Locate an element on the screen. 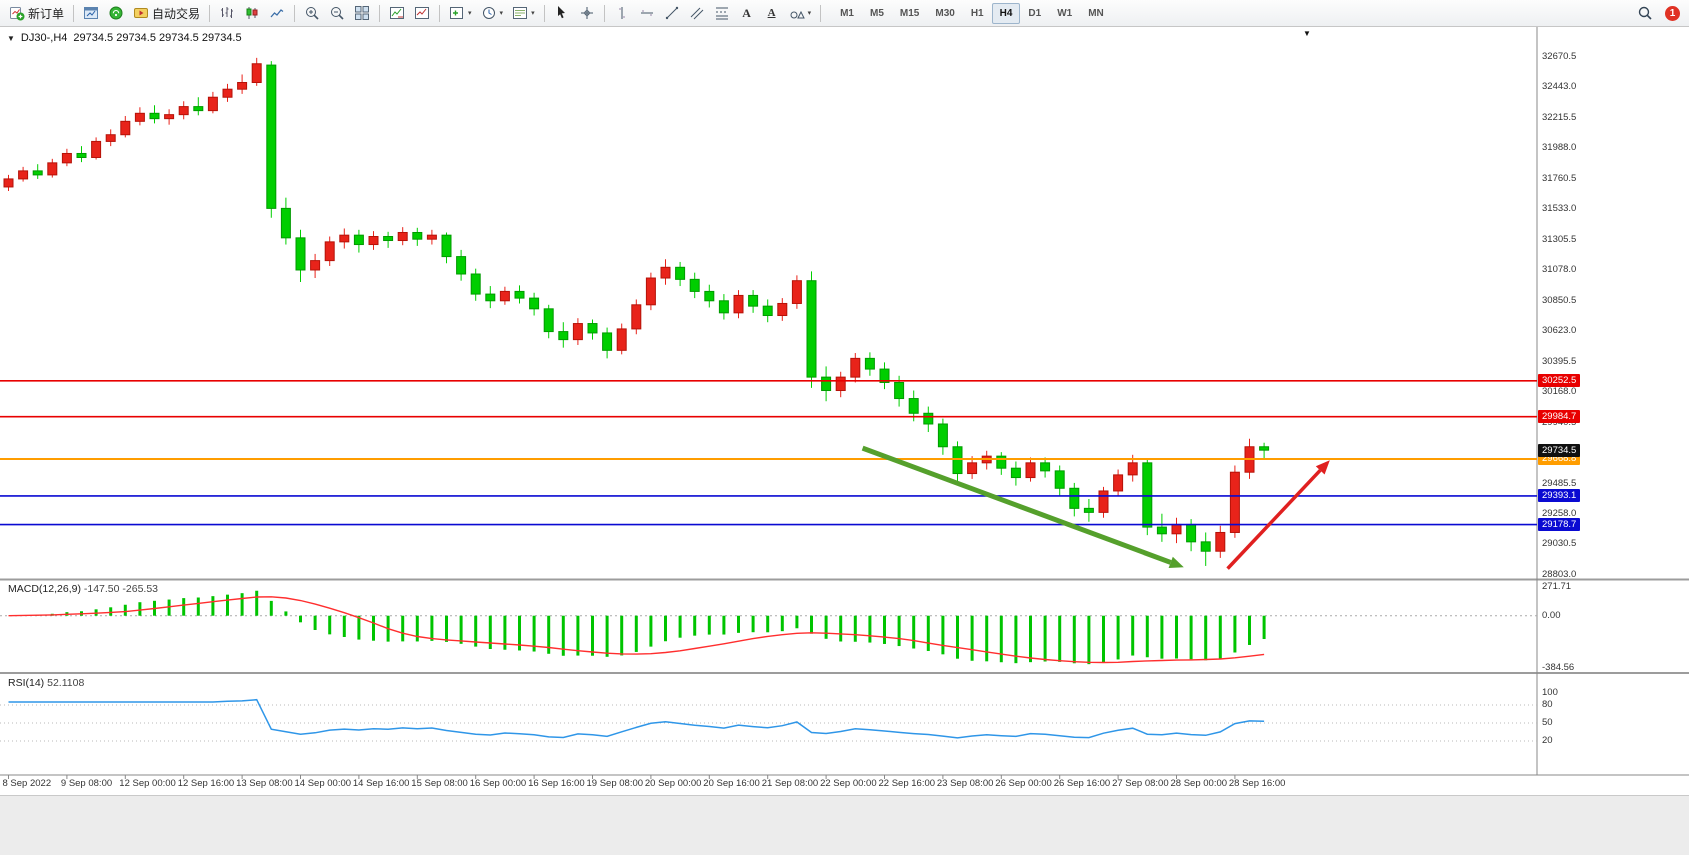 The height and width of the screenshot is (855, 1689). profile-icon is located at coordinates (91, 13).